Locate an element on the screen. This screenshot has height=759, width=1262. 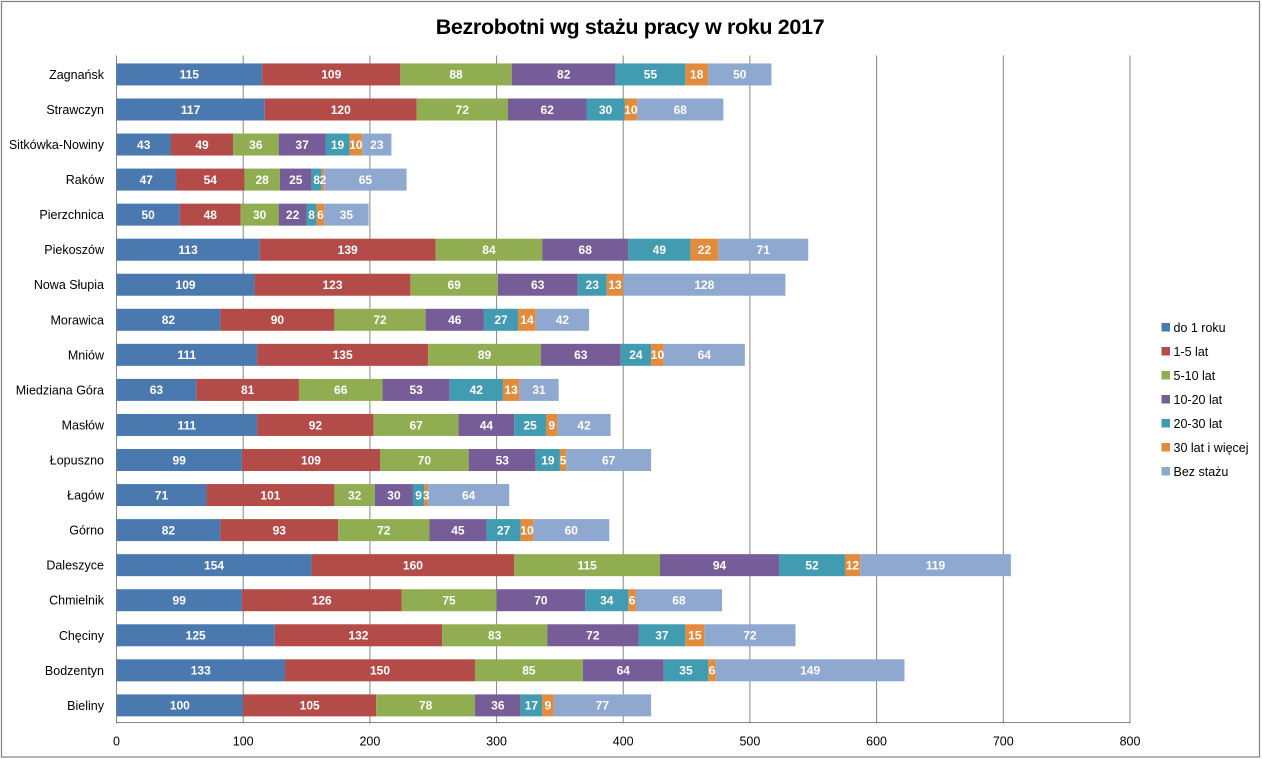
svg-text: 500 is located at coordinates (749, 742).